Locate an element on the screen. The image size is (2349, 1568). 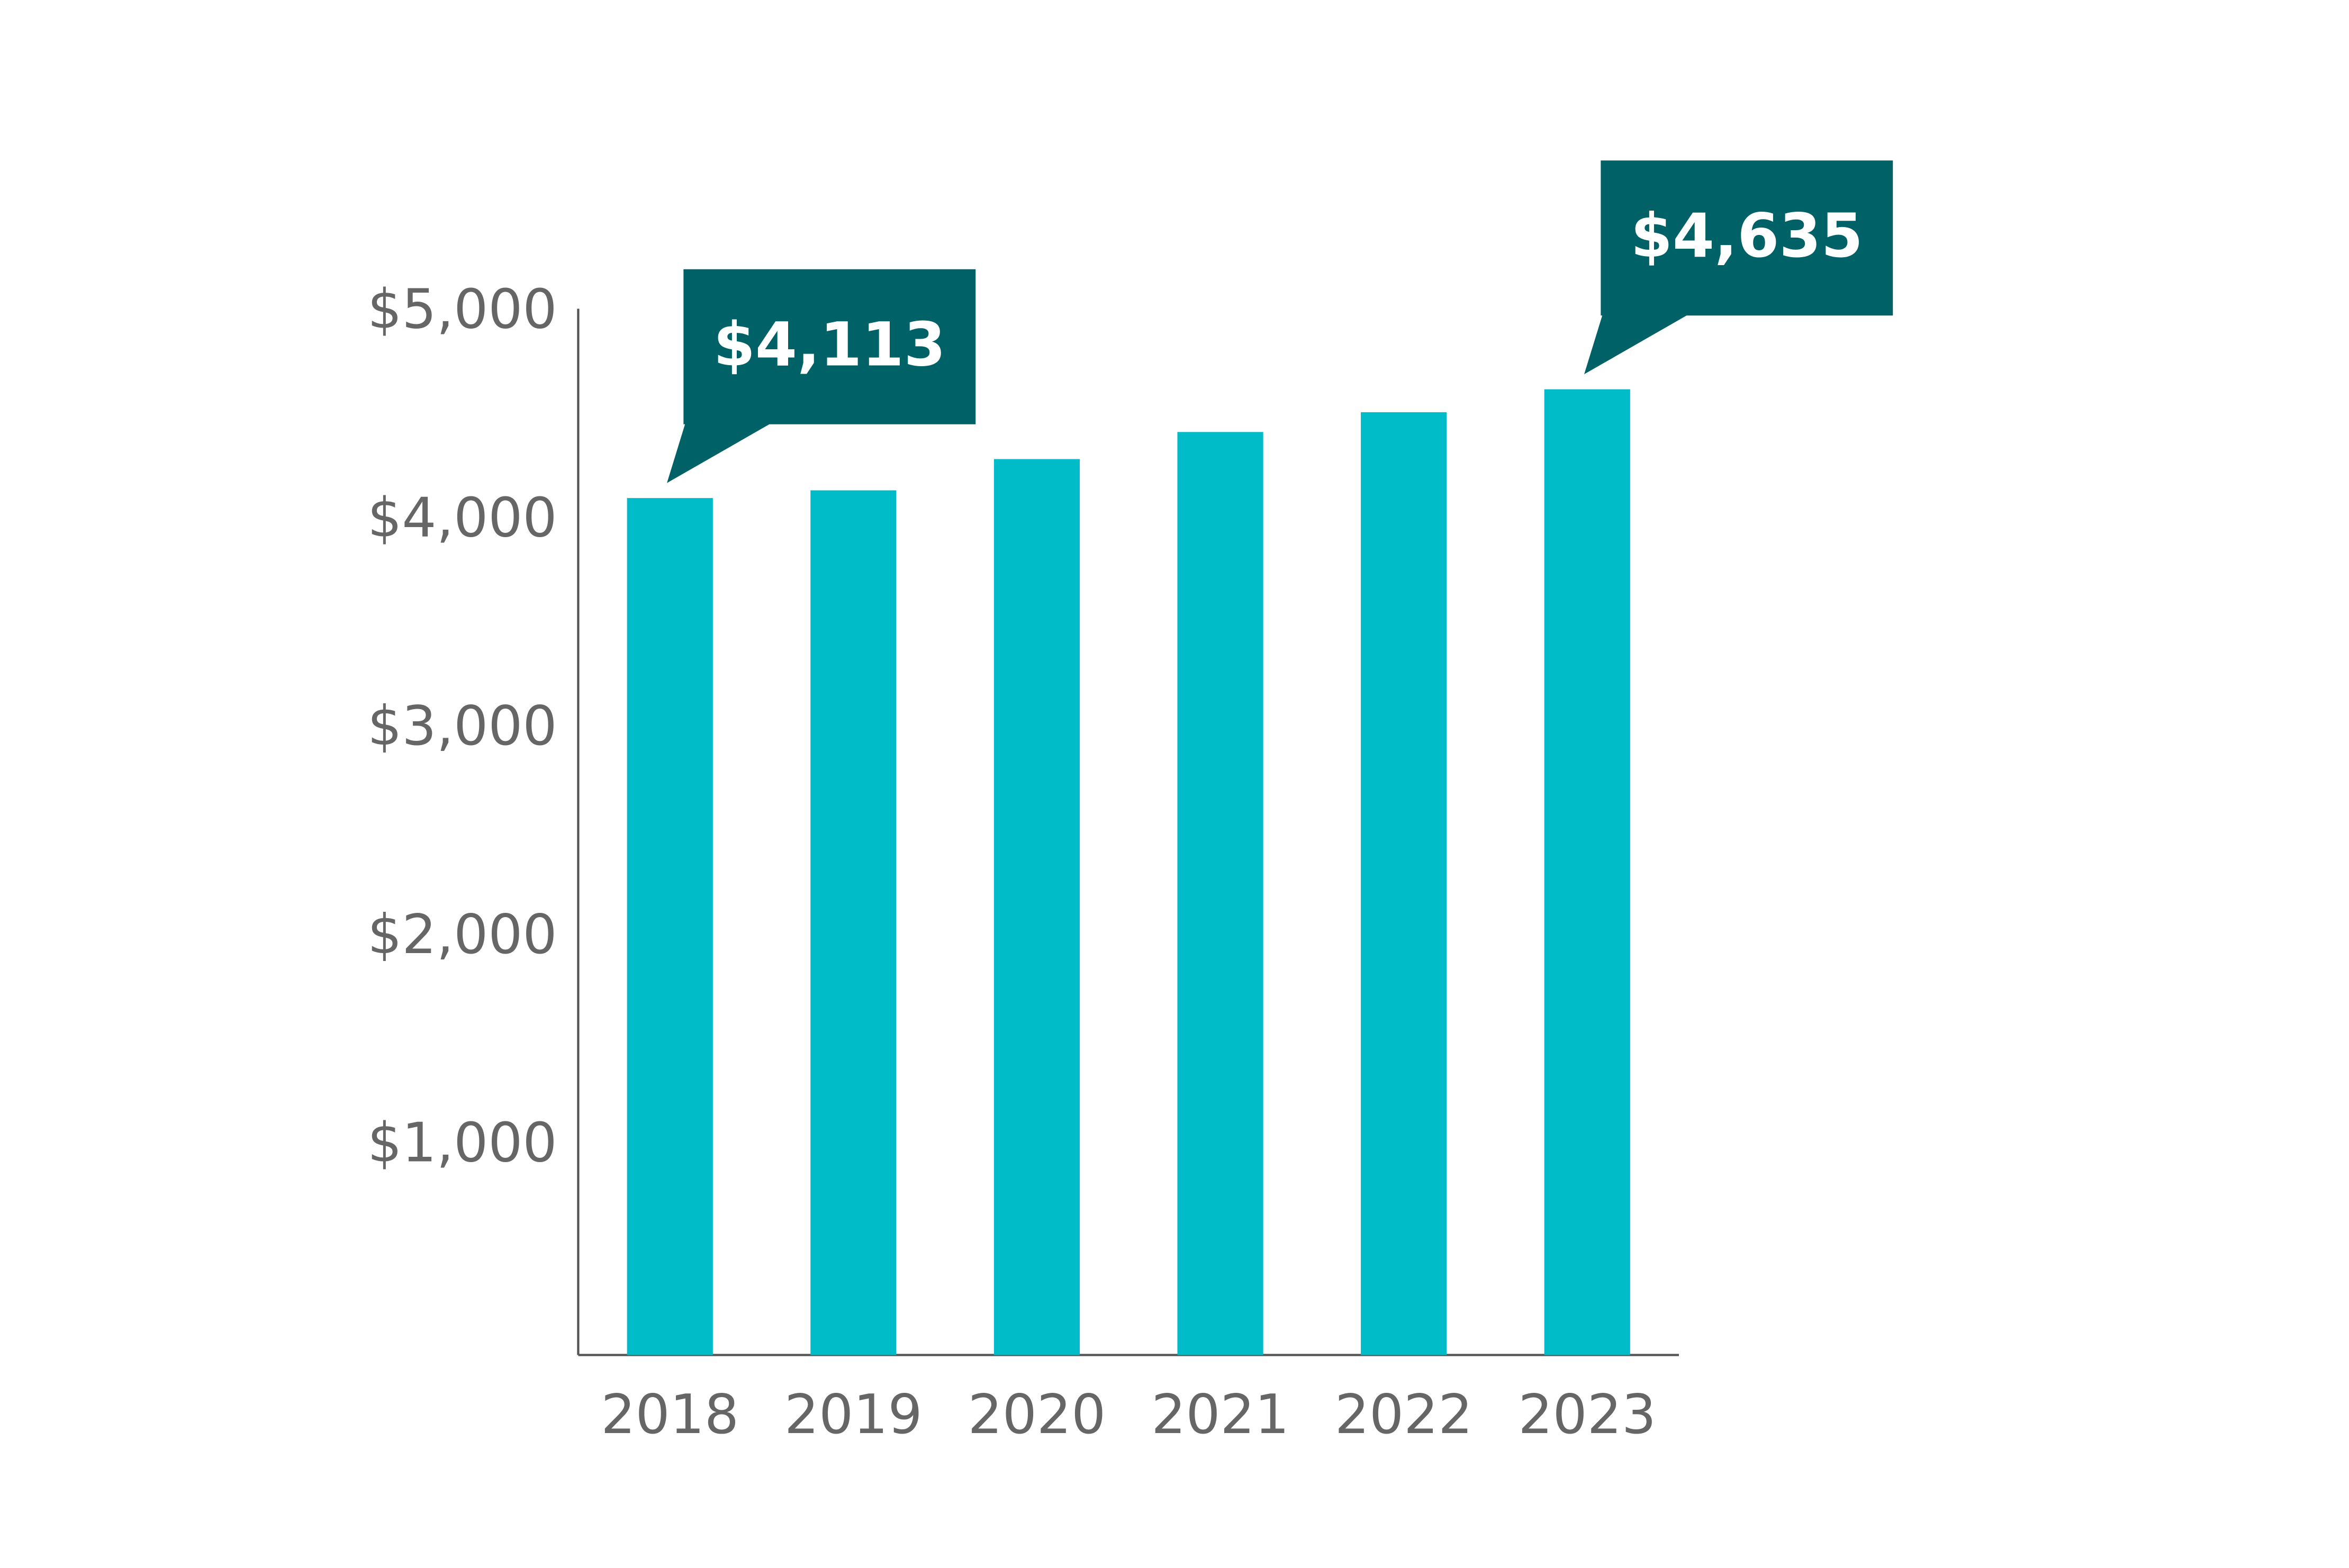
y-tick-label: $1,000 is located at coordinates (462, 1143).